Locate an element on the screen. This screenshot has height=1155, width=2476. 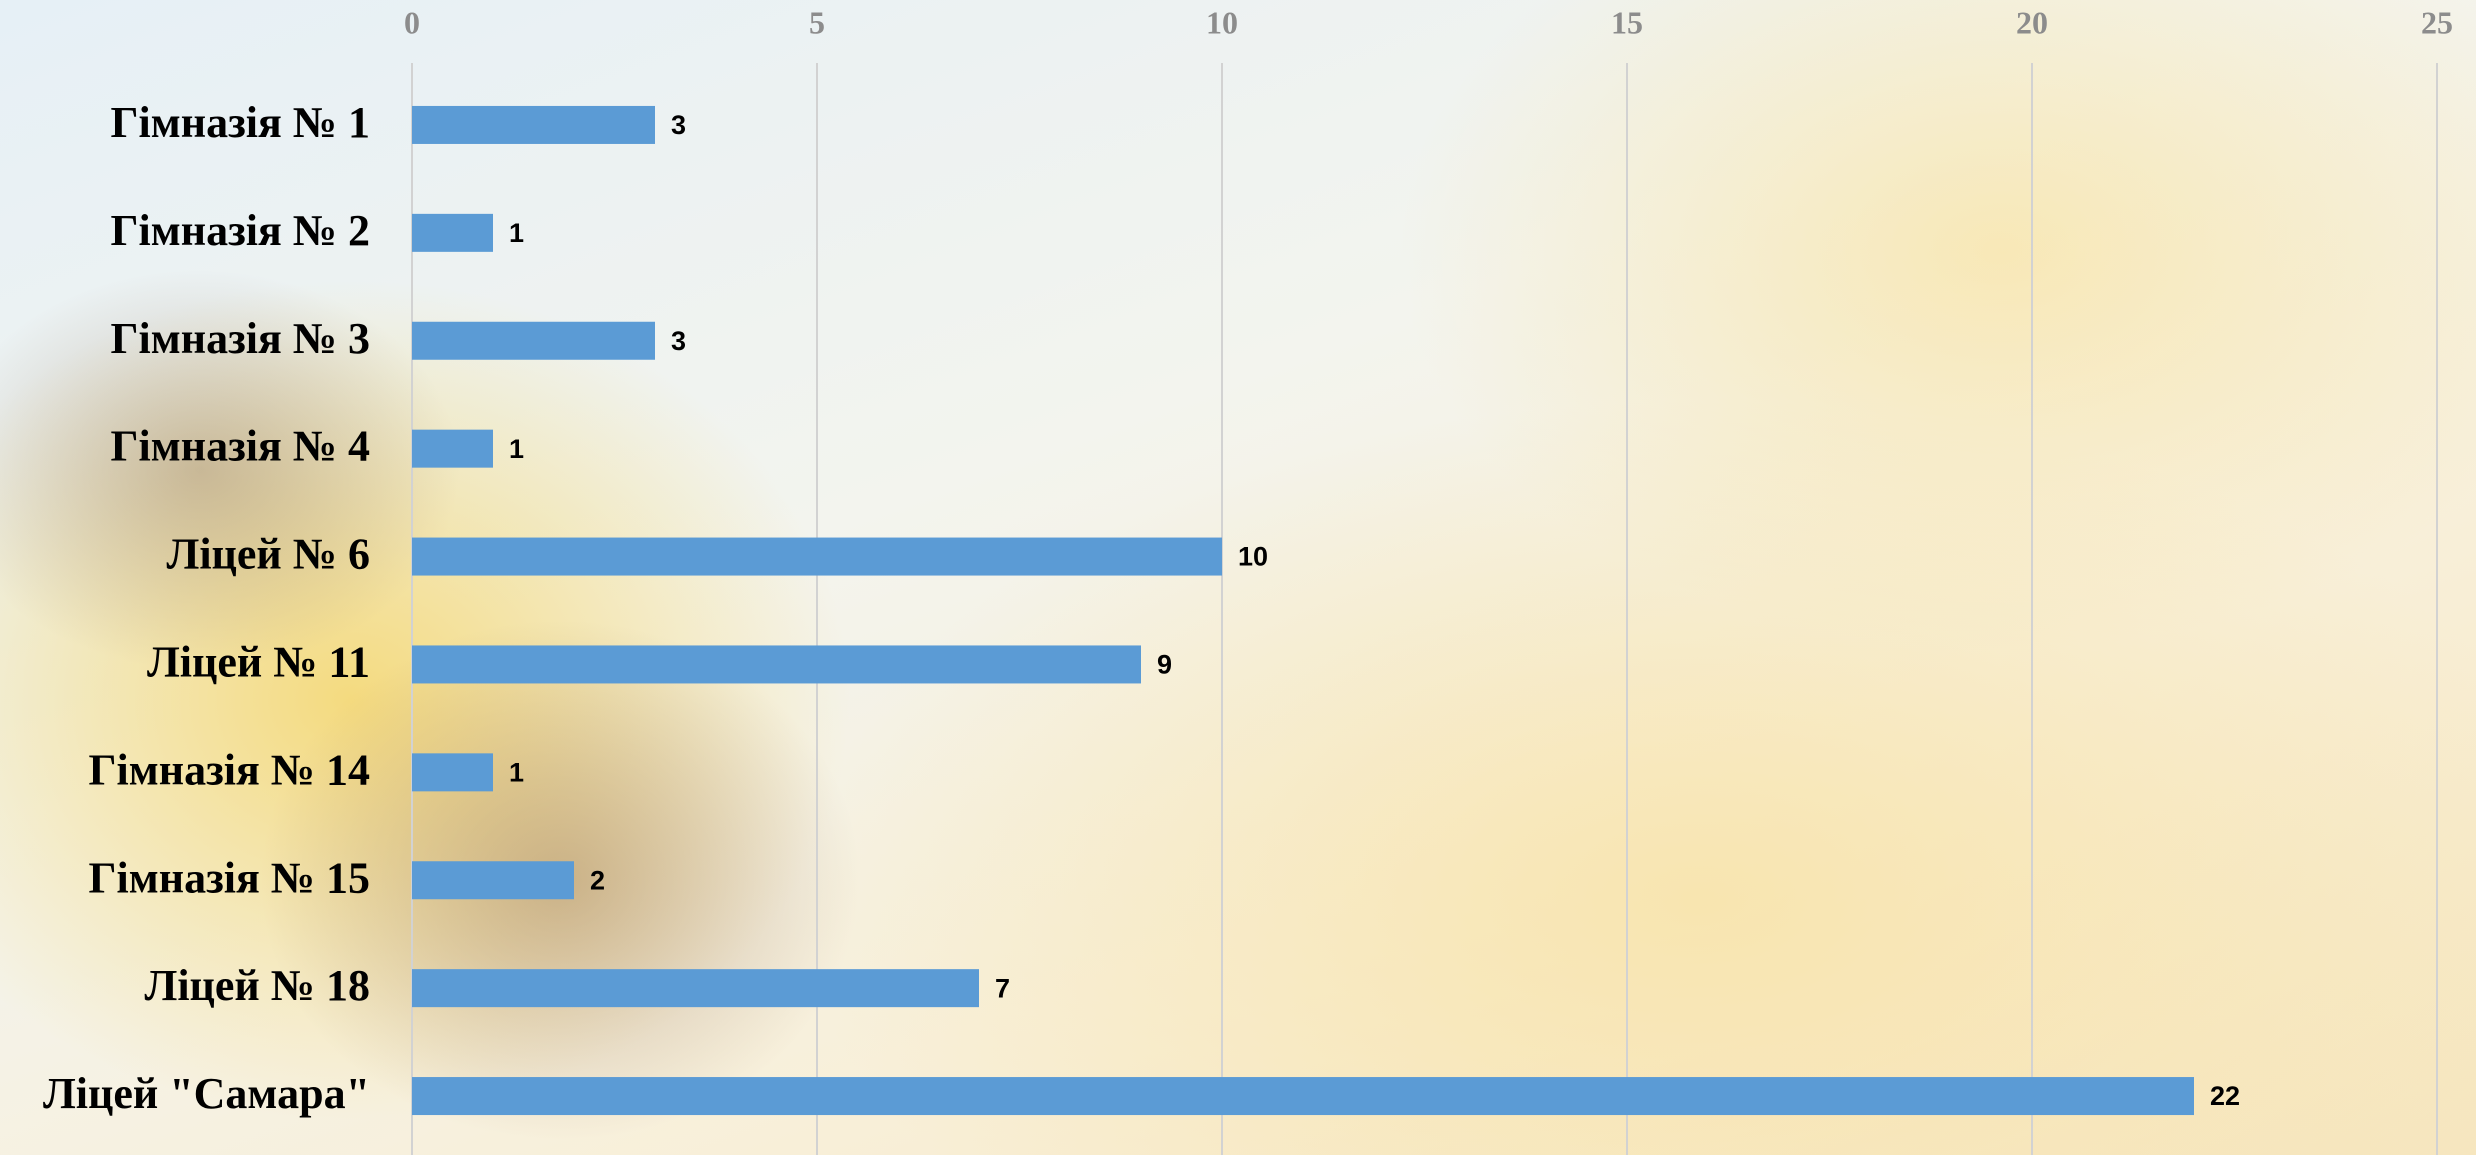
y-tick-label: Ліцей № 18 is located at coordinates (257, 985).